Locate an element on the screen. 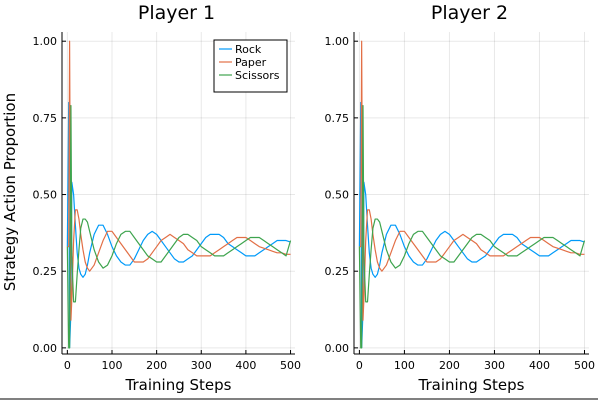 This screenshot has width=598, height=405. legend-label-rock: Rock is located at coordinates (248, 49).